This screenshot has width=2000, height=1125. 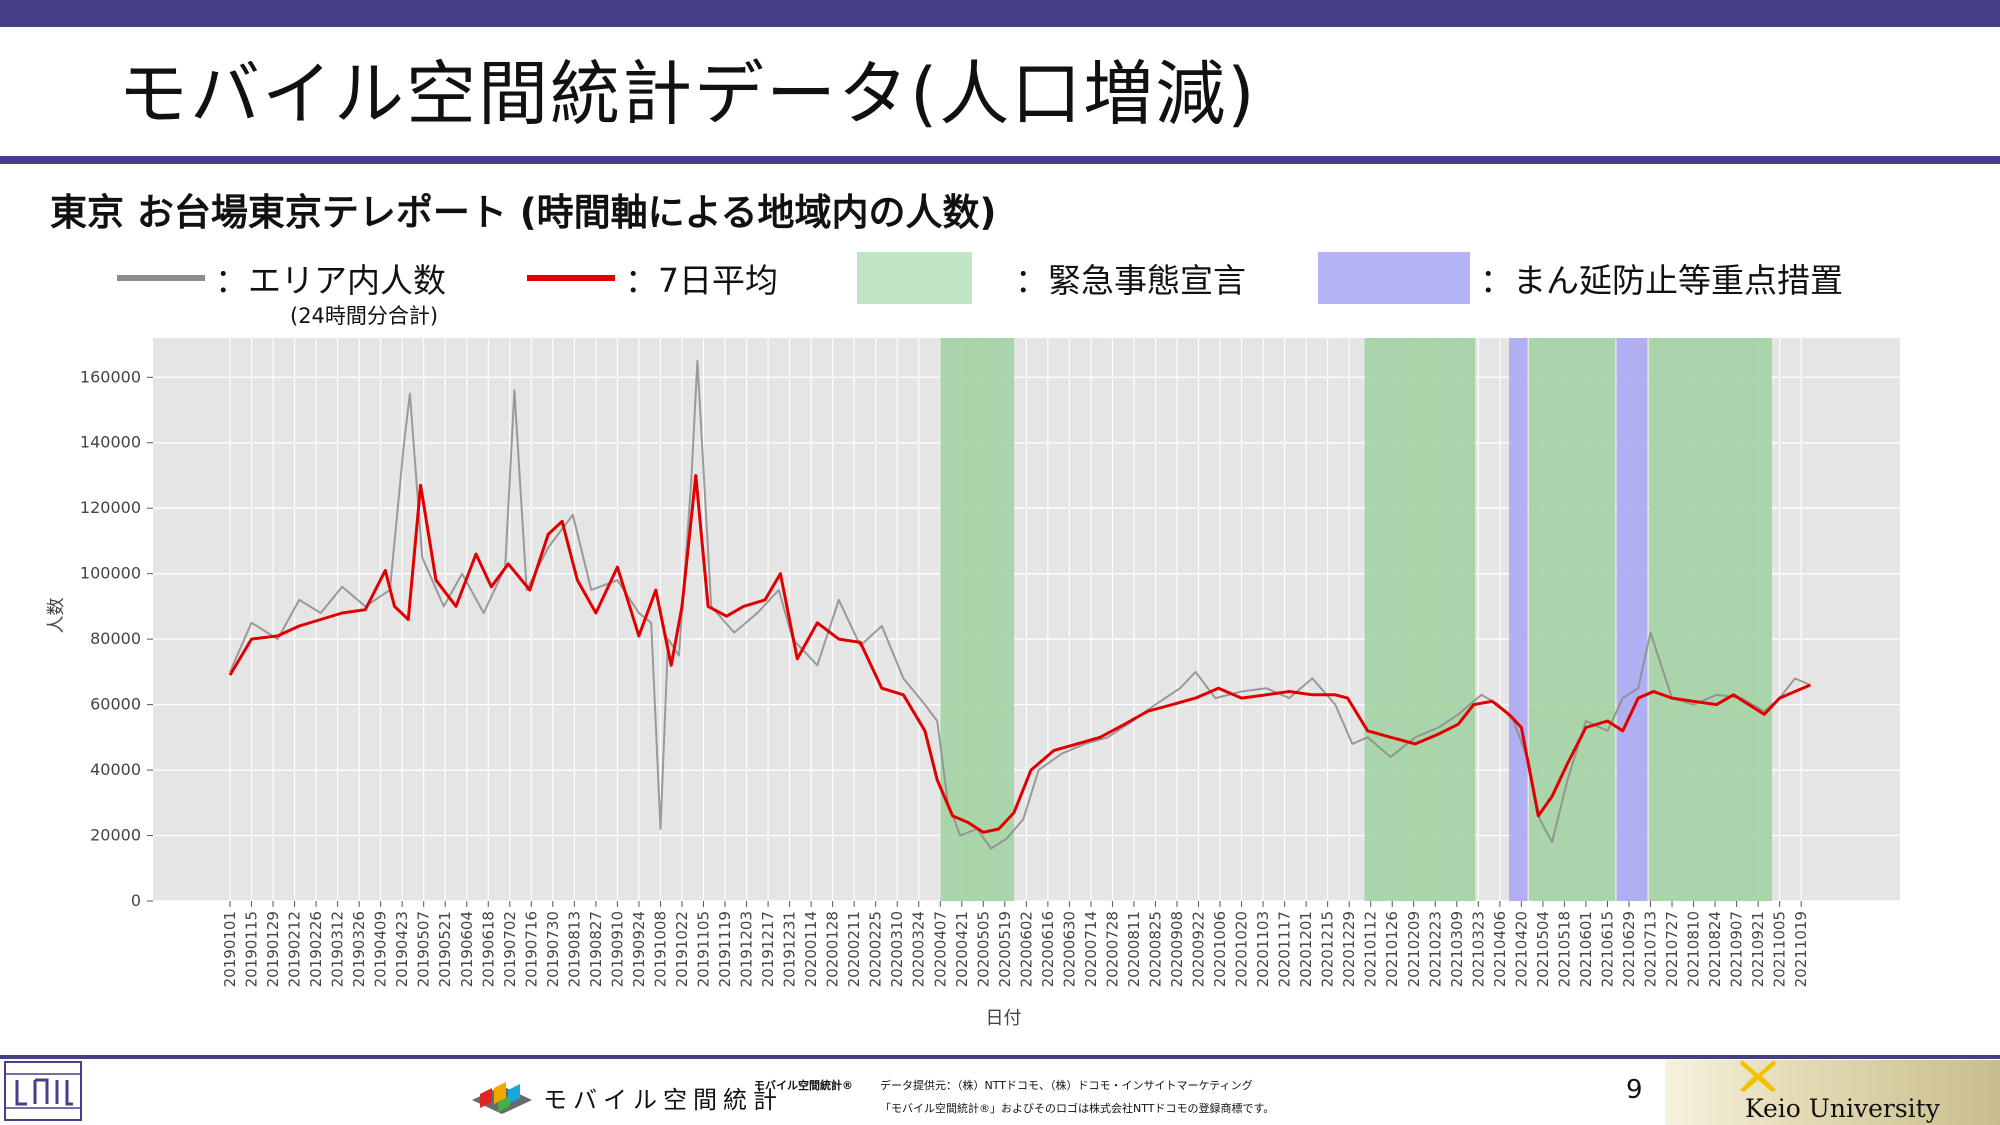 What do you see at coordinates (1392, 949) in the screenshot?
I see `x-tick-label: 20210126` at bounding box center [1392, 949].